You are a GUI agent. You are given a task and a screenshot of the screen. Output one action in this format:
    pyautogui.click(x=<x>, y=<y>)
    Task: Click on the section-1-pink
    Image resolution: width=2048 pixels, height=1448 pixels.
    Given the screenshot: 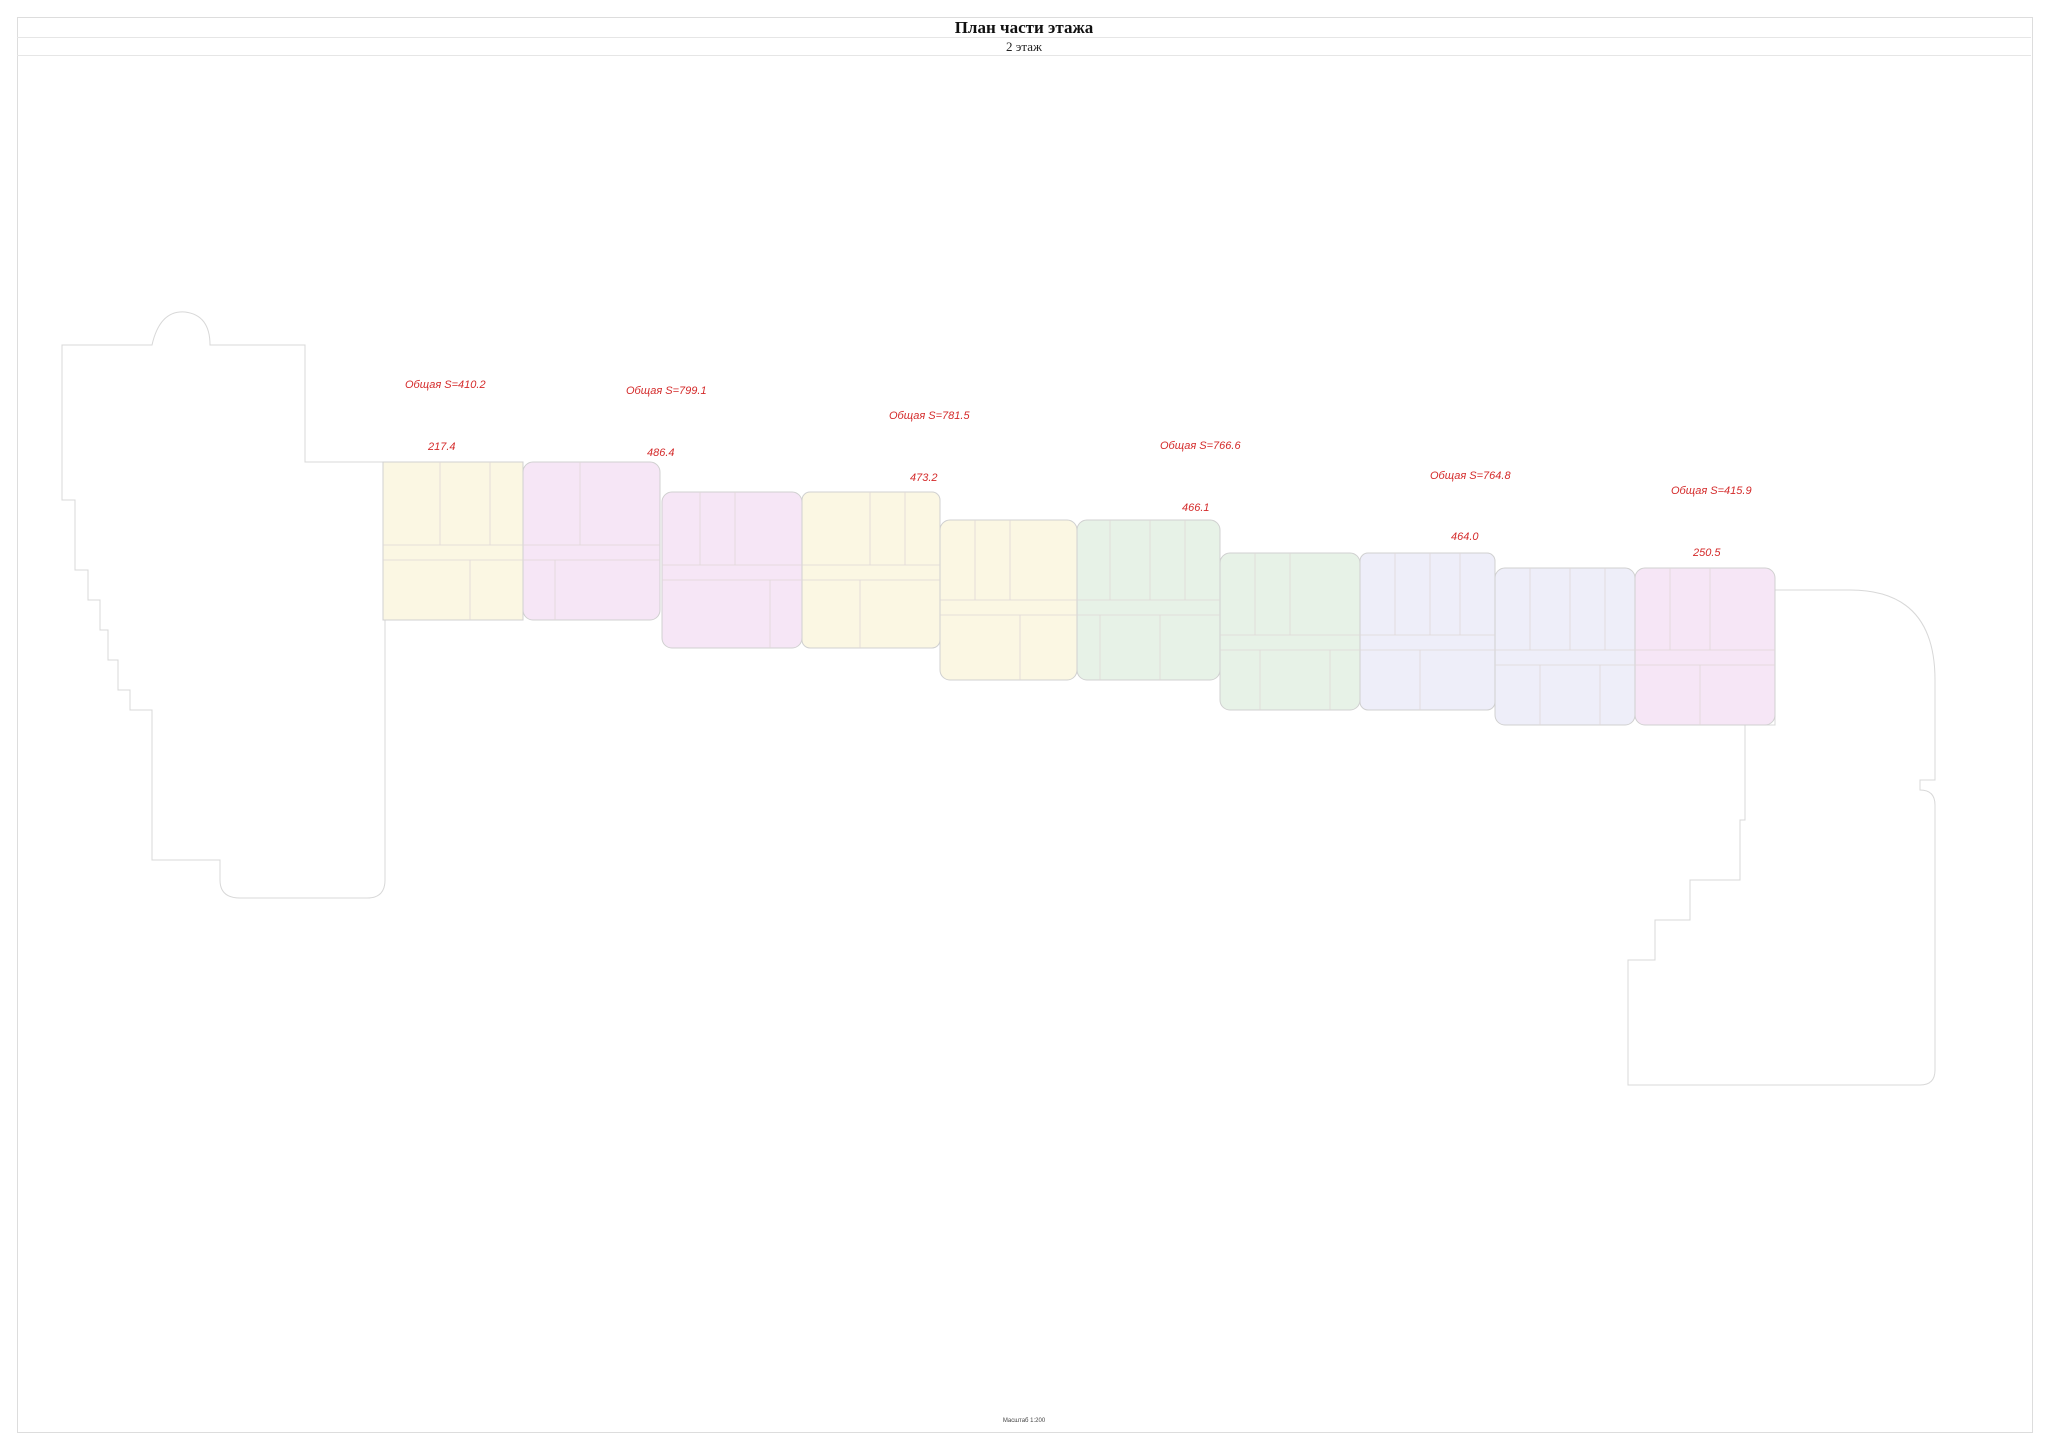 What is the action you would take?
    pyautogui.click(x=591, y=541)
    